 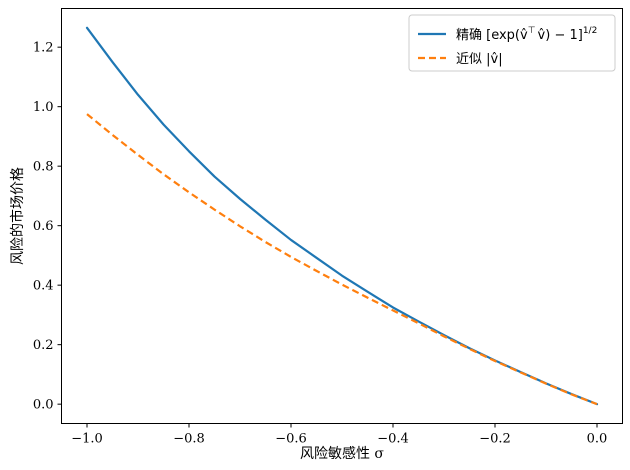 What do you see at coordinates (564, 35) in the screenshot?
I see `legend-exact-mid: ) − 1]` at bounding box center [564, 35].